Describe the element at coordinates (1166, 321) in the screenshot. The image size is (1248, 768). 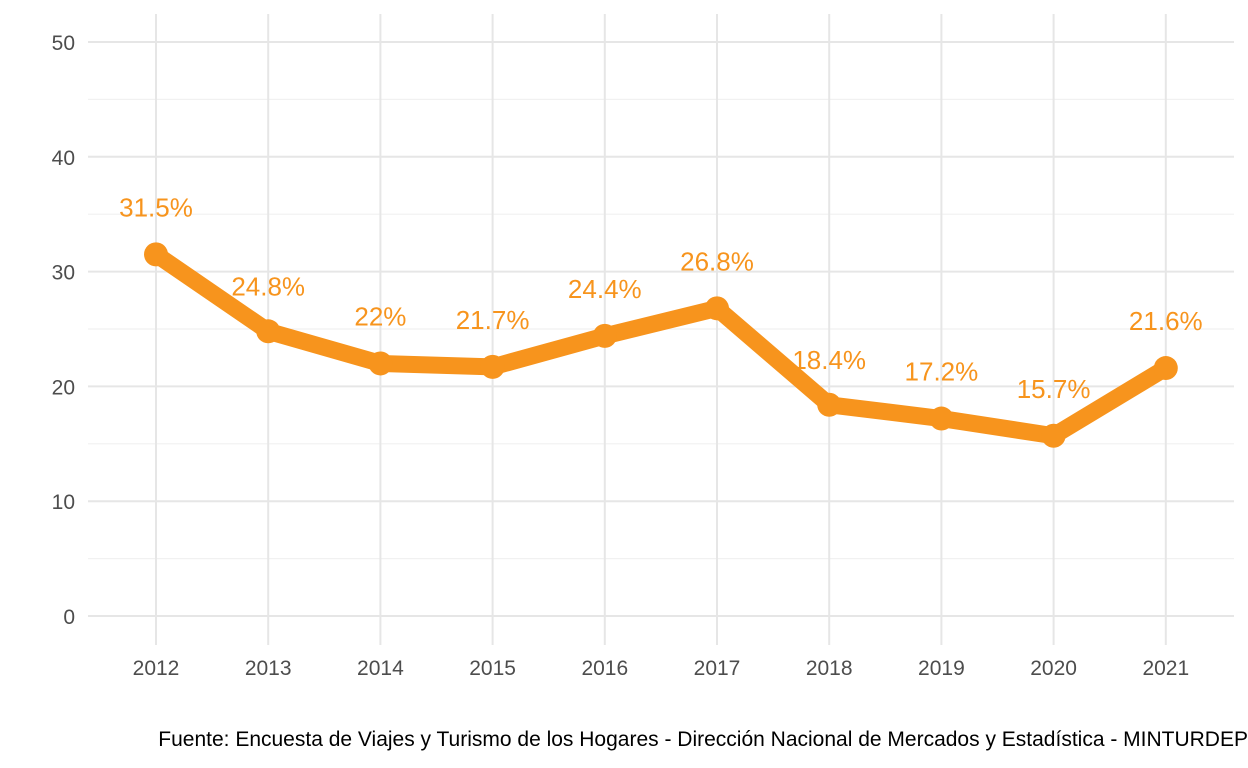
I see `data-label: 21.6%` at that location.